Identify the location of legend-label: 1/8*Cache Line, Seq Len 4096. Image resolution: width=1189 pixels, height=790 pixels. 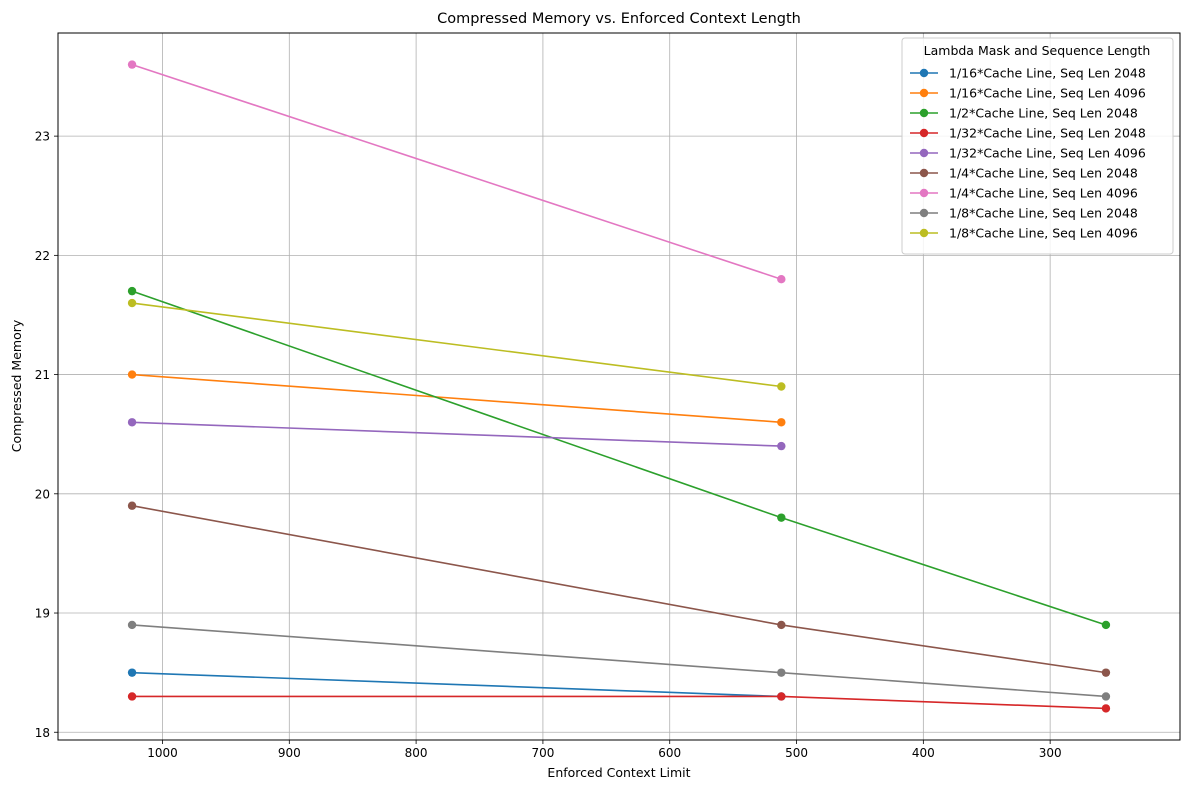
(1043, 233).